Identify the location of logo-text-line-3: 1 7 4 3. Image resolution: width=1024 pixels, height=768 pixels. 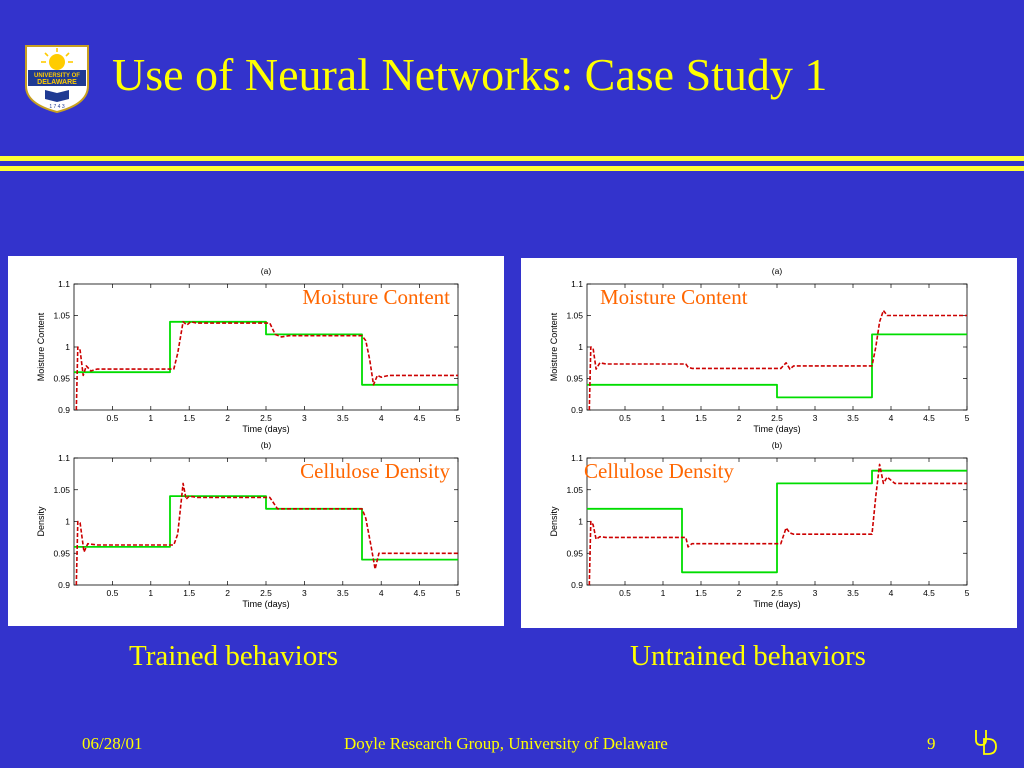
(57, 107).